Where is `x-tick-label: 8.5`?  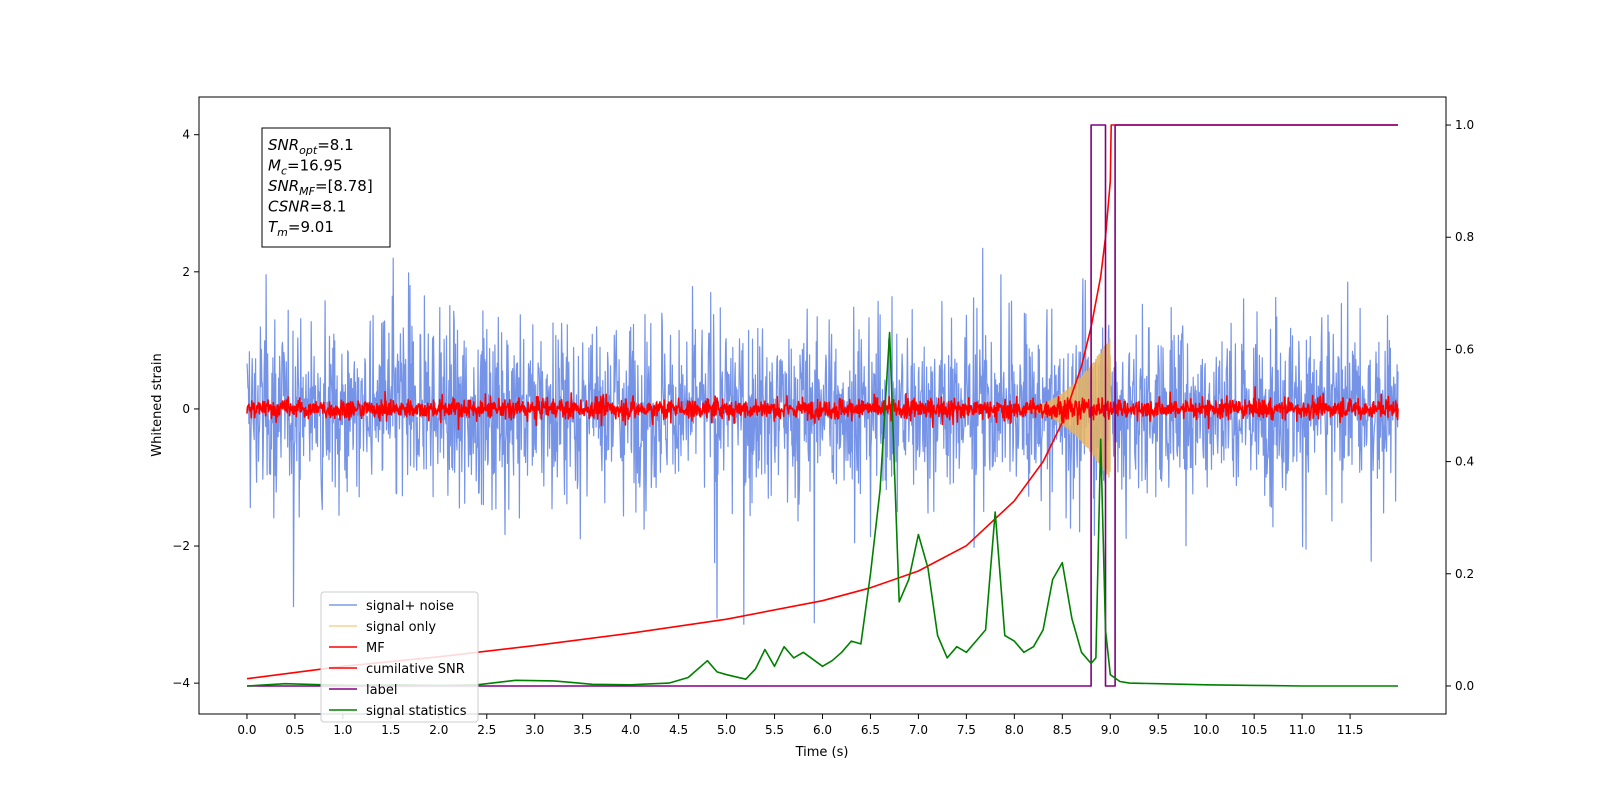 x-tick-label: 8.5 is located at coordinates (1062, 730).